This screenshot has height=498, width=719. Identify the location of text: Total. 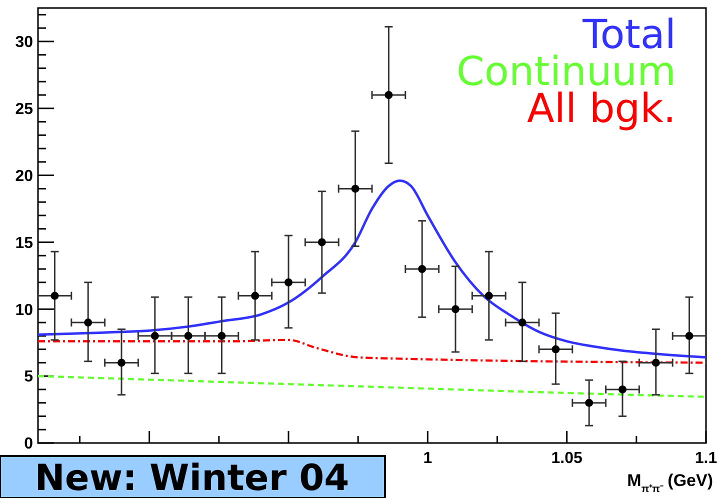
(629, 35).